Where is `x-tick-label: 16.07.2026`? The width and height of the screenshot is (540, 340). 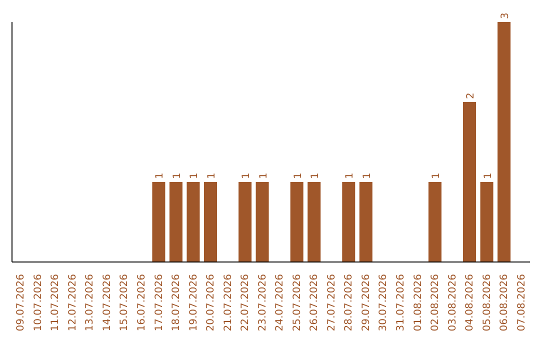 x-tick-label: 16.07.2026 is located at coordinates (142, 303).